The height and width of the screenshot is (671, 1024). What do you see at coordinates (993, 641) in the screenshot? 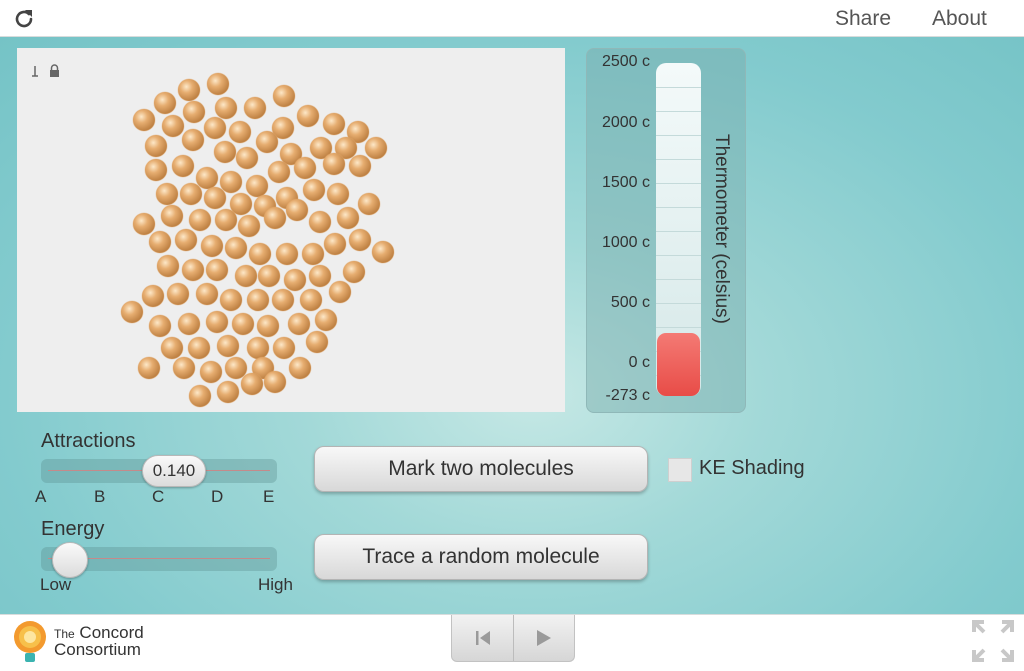
I see `fullscreen-icon` at bounding box center [993, 641].